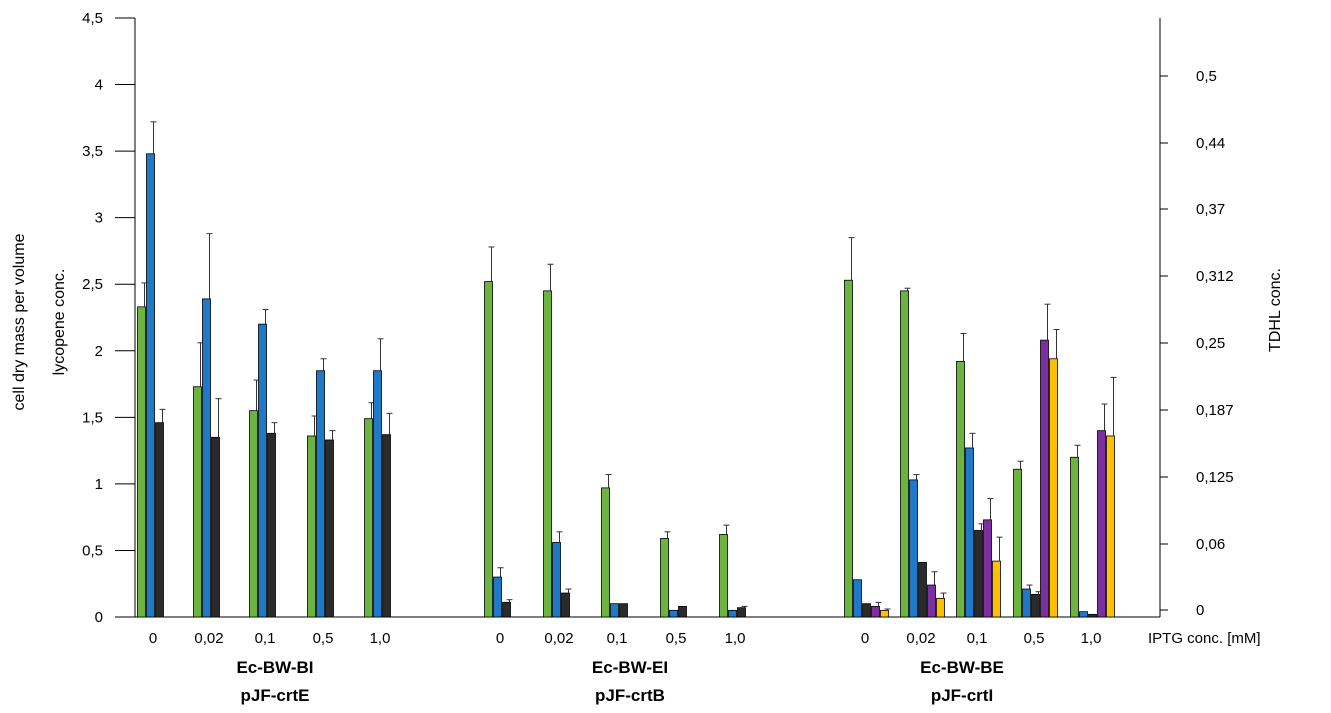 This screenshot has width=1331, height=713. I want to click on left-tick-label: 3,5, so click(92, 151).